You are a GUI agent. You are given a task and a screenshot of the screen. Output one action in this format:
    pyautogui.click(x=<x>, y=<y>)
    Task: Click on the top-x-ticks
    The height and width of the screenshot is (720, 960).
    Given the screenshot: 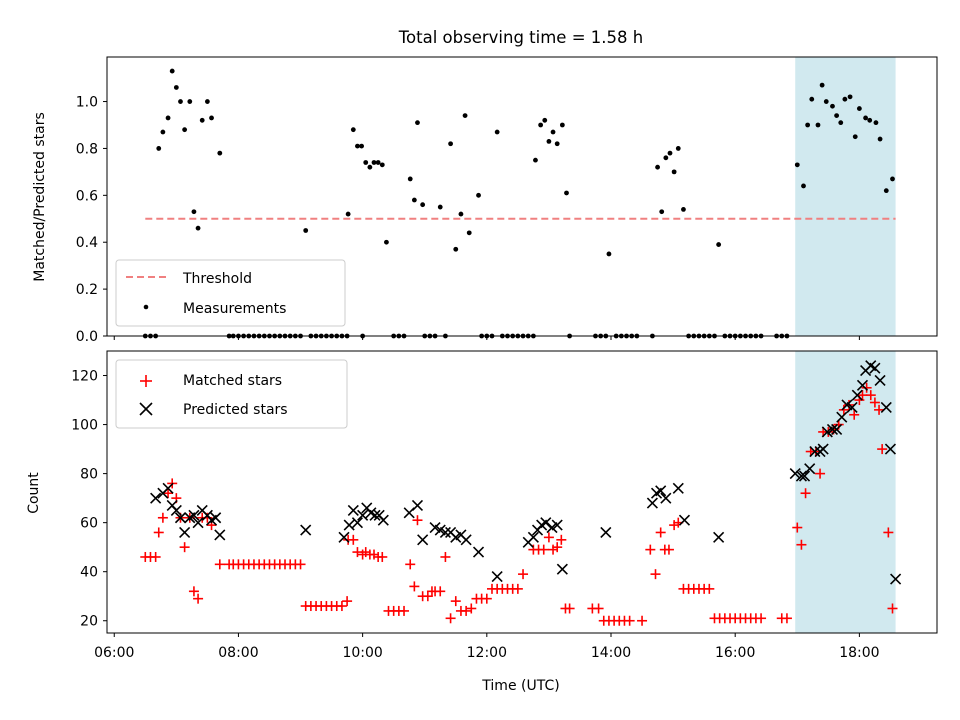 What is the action you would take?
    pyautogui.click(x=486, y=338)
    